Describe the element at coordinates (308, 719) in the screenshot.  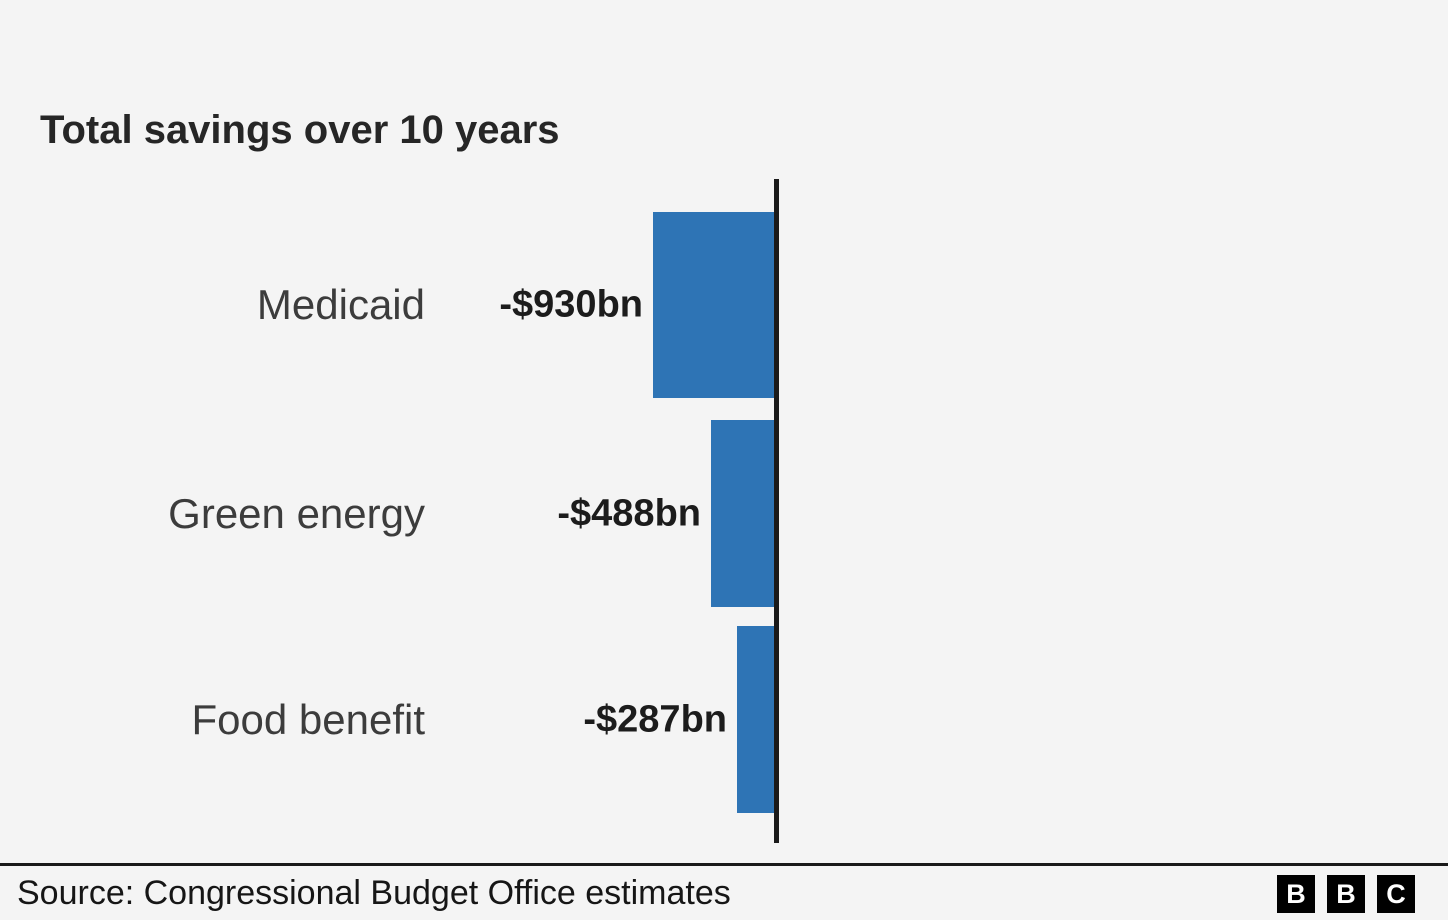
I see `category-label-food-benefit: Food benefit` at that location.